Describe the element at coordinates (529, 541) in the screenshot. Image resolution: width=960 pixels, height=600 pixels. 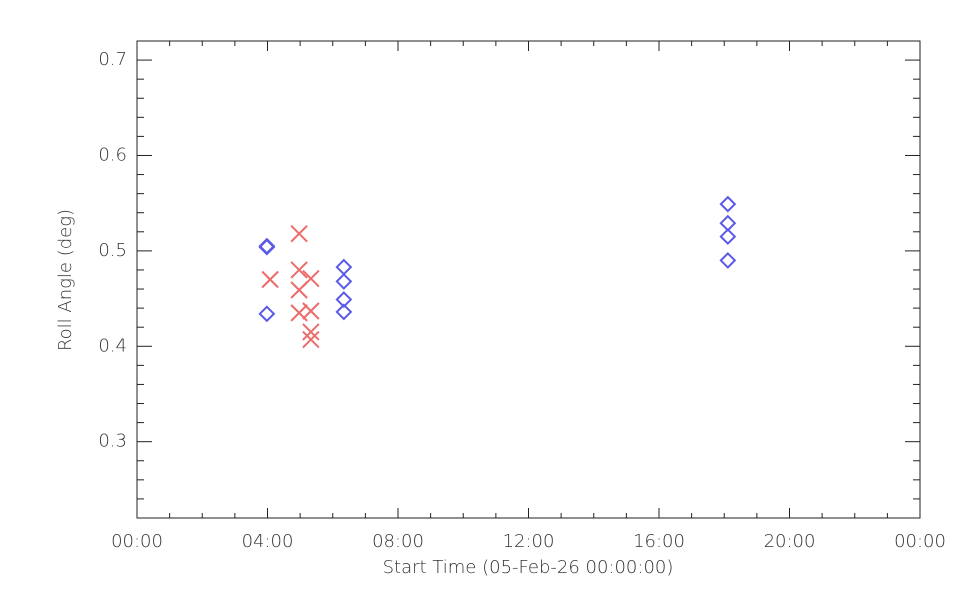
I see `x-tick-label: 12:00` at that location.